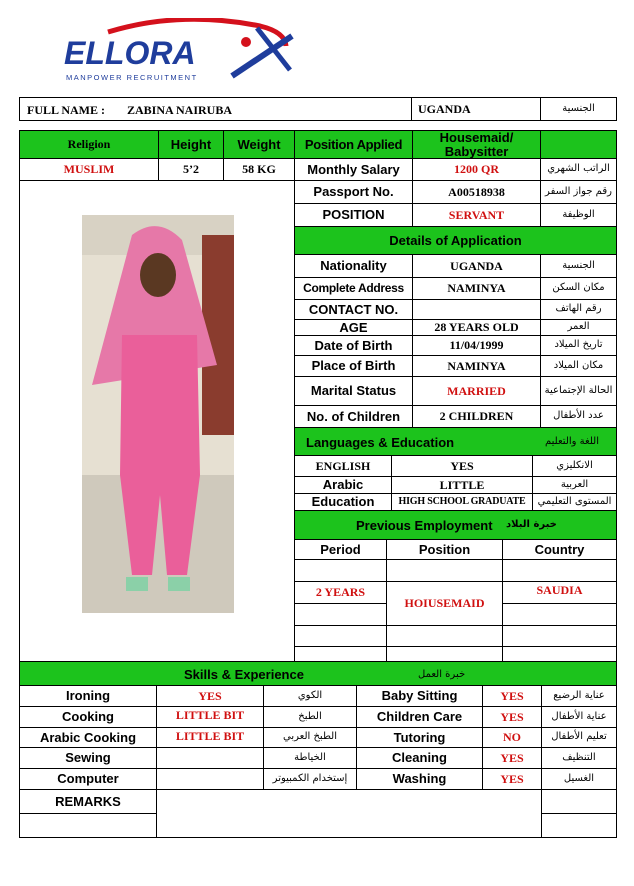 The height and width of the screenshot is (886, 634). Describe the element at coordinates (353, 288) in the screenshot. I see `detail-label: Complete Address` at that location.